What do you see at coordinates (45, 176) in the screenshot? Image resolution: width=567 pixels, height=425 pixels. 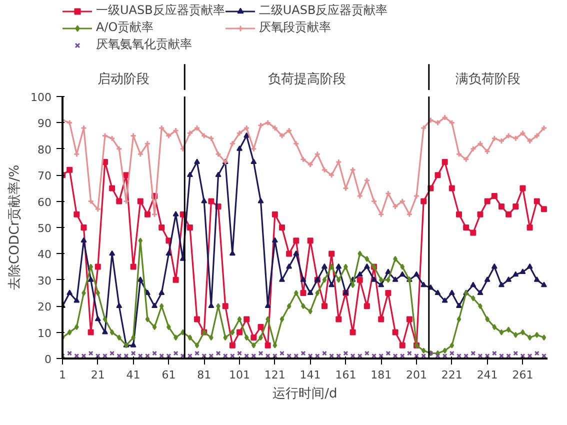 I see `y-tick-label: 70` at bounding box center [45, 176].